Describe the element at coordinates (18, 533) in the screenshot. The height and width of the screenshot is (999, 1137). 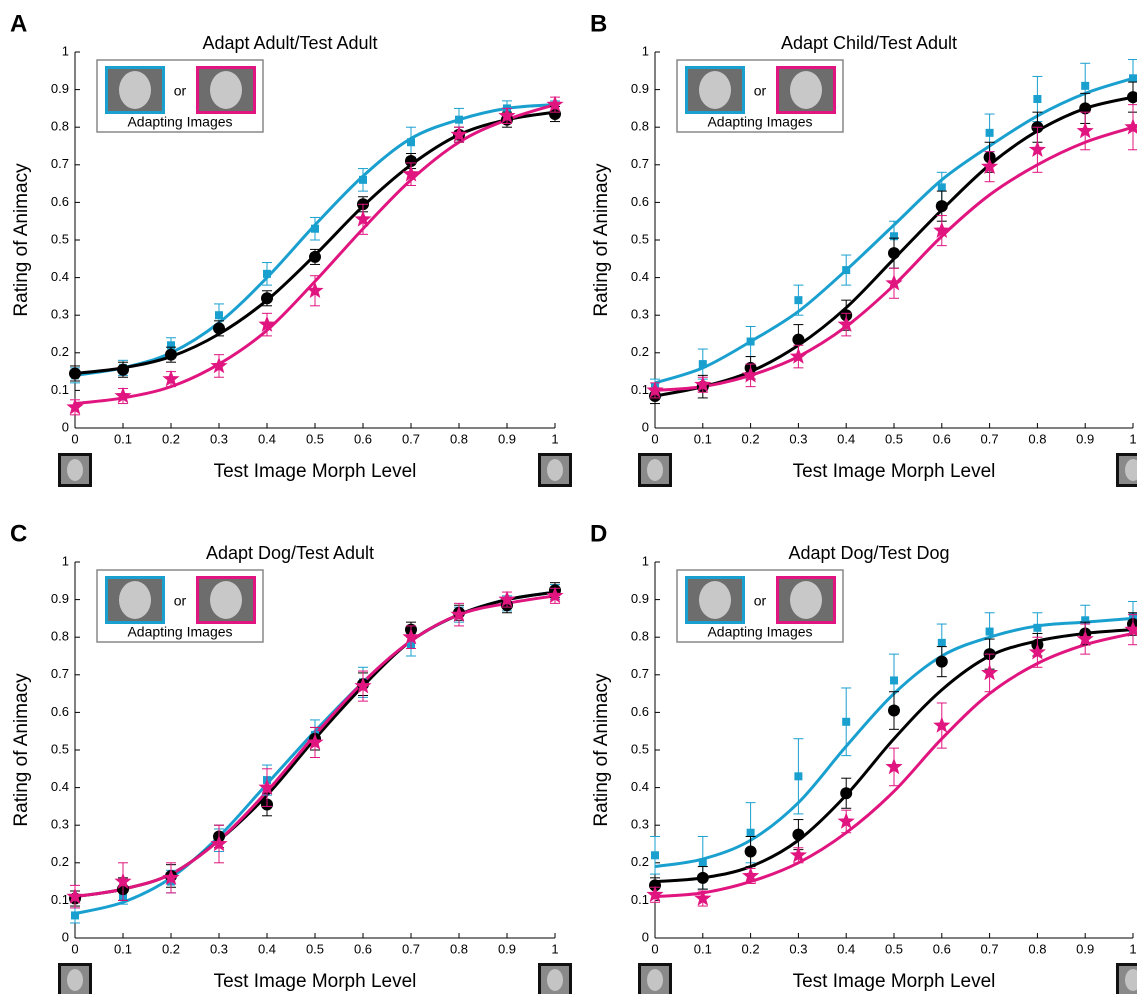
I see `panel-letter: C` at that location.